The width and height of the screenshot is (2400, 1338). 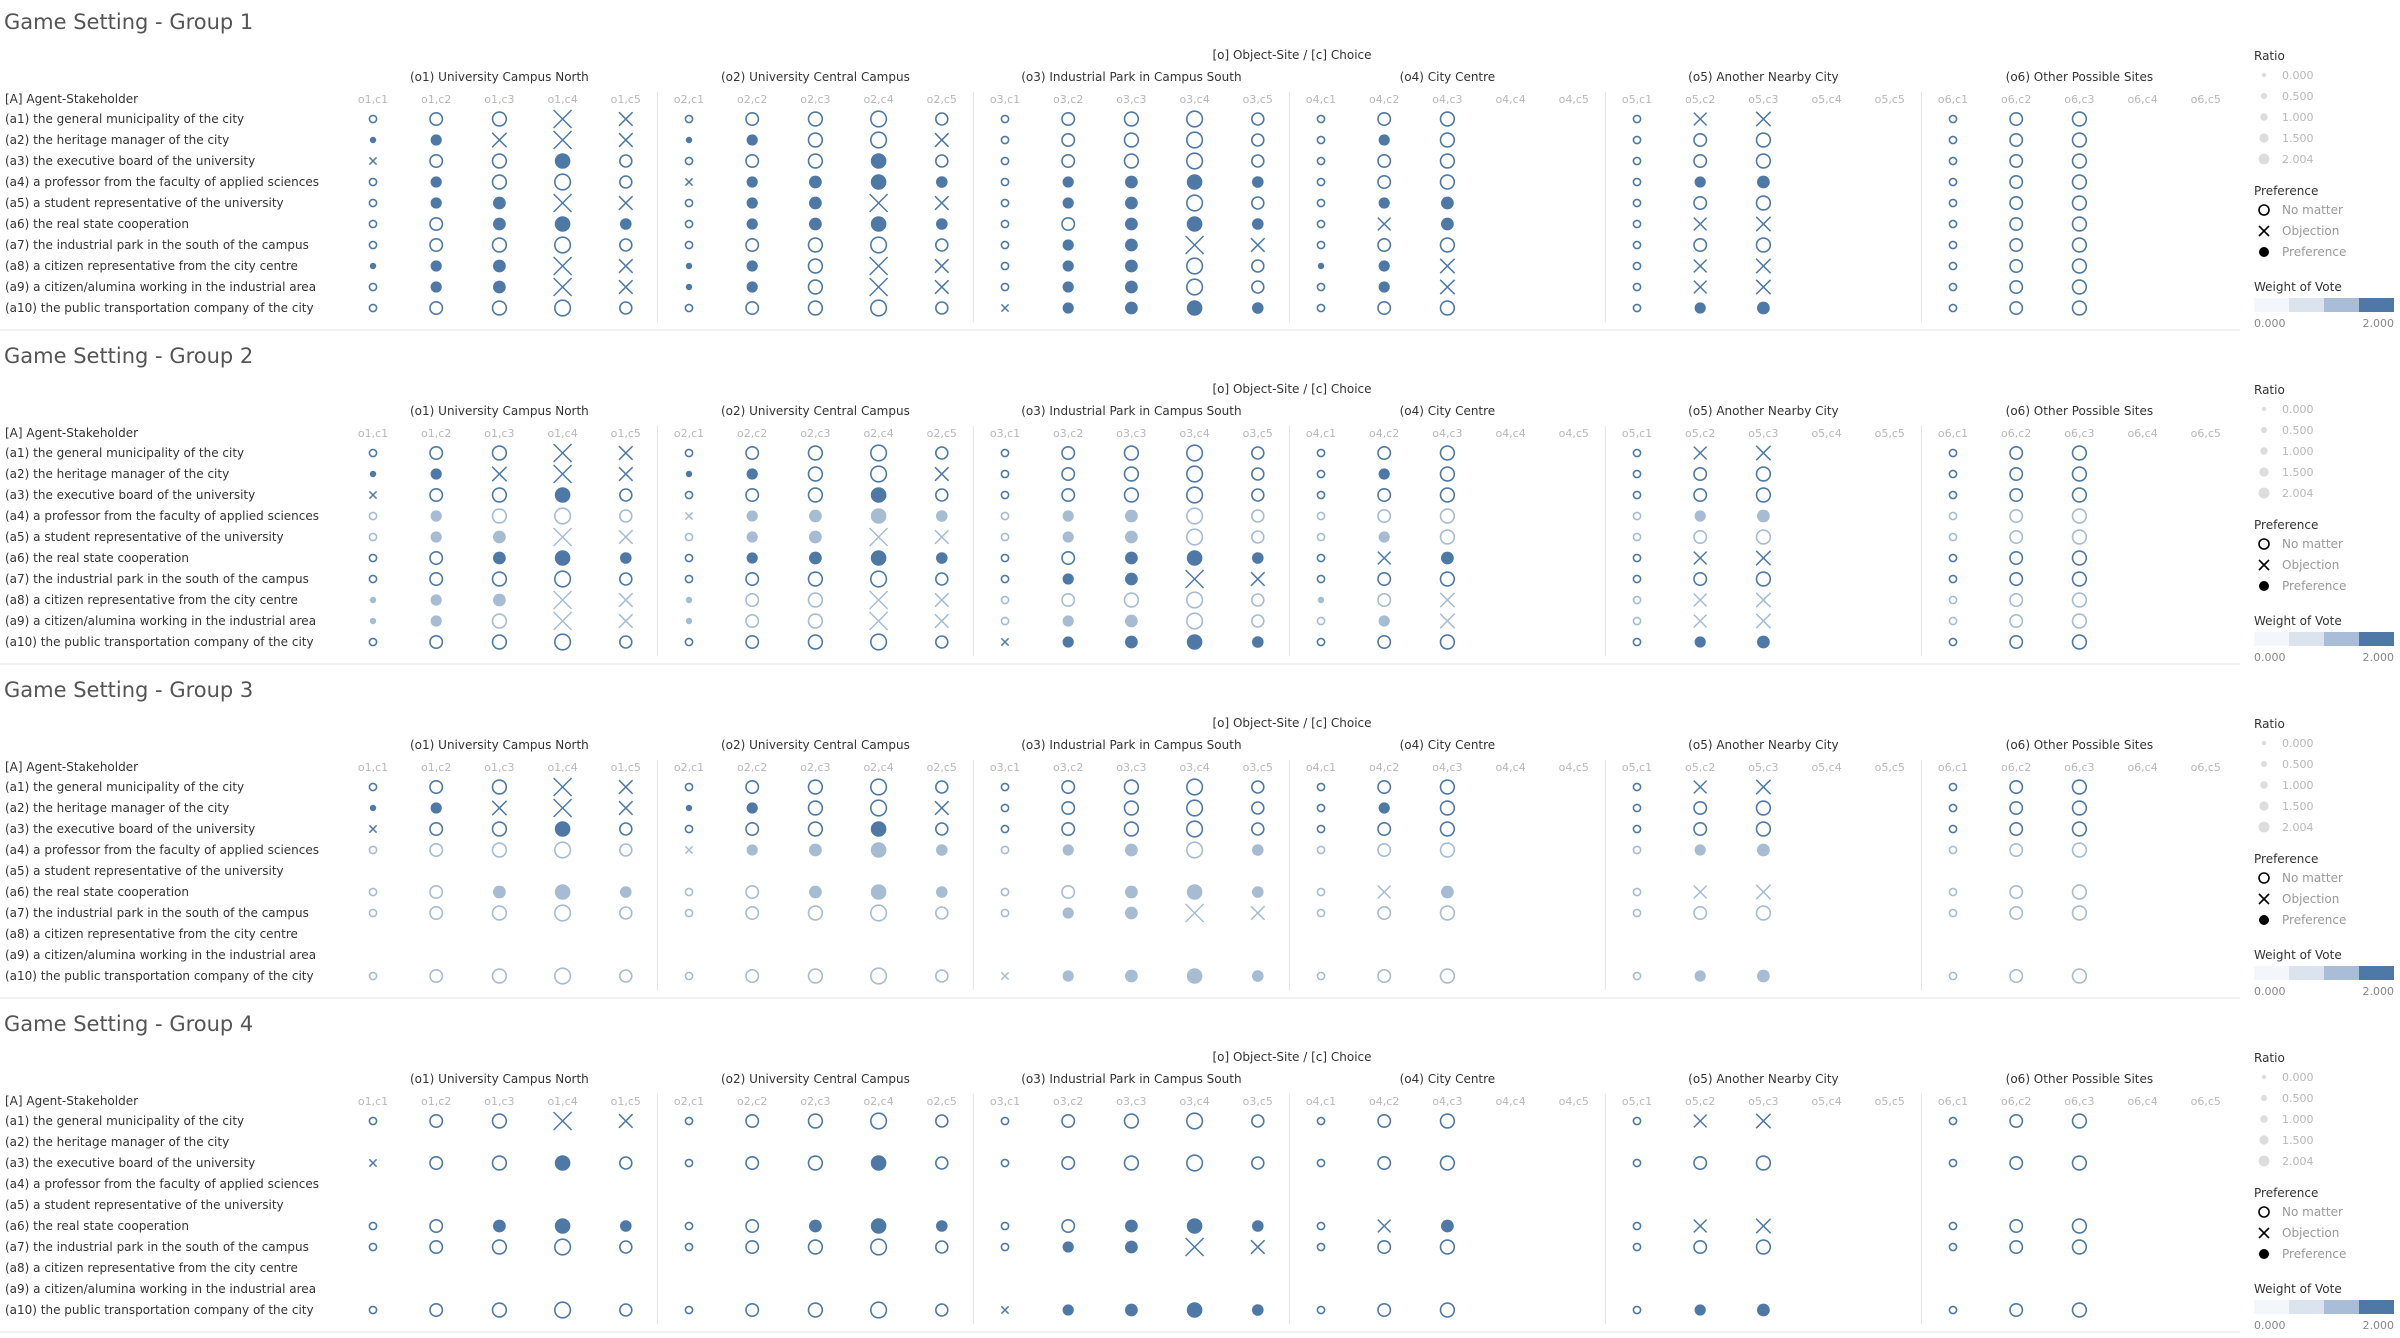 What do you see at coordinates (878, 99) in the screenshot?
I see `choice-tick-label: o2,c4` at bounding box center [878, 99].